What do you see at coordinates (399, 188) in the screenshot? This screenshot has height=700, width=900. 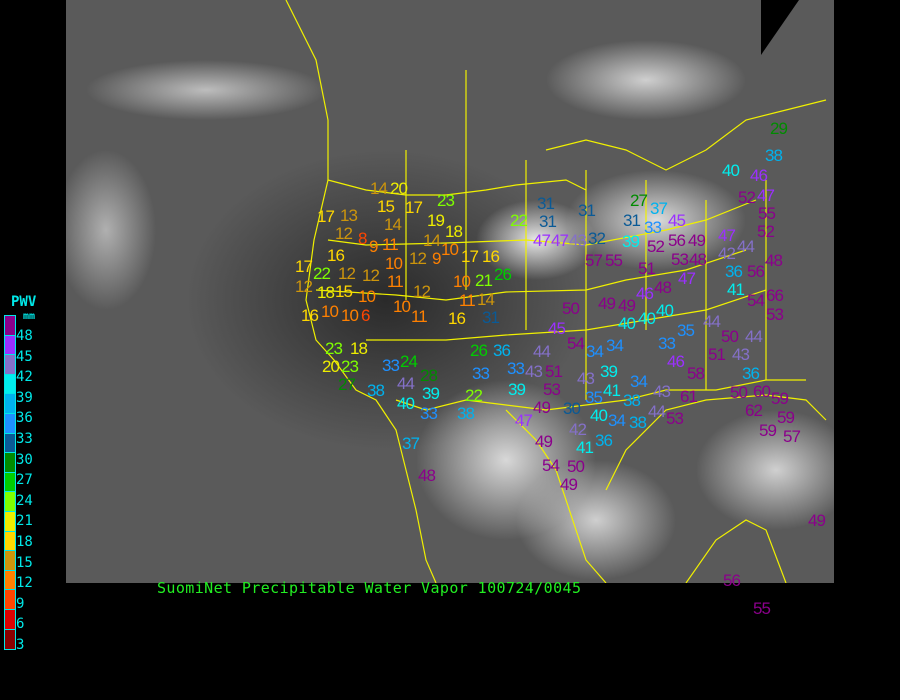 I see `station-pwv-value: 20` at bounding box center [399, 188].